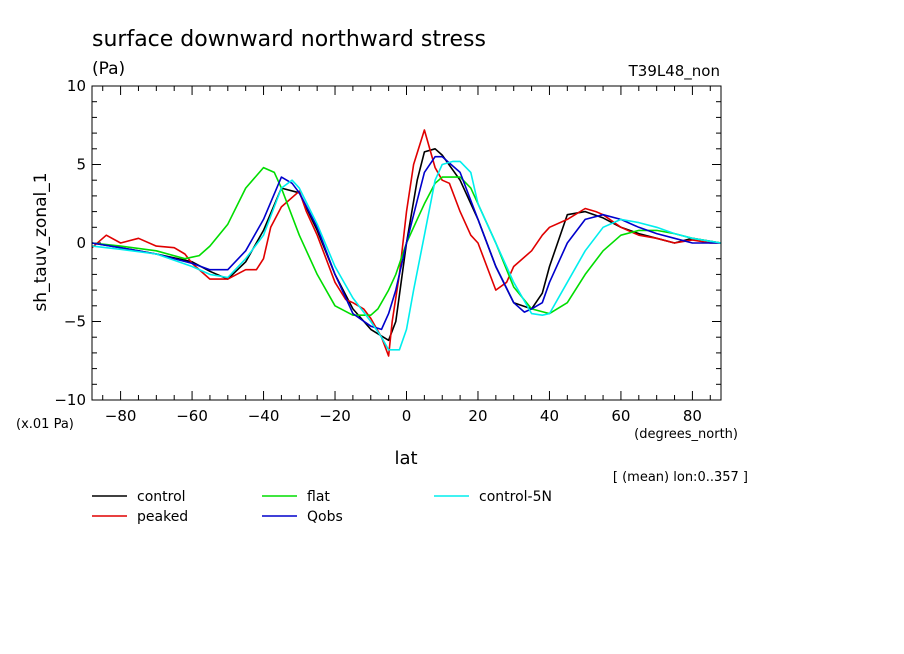 This screenshot has width=904, height=654. Describe the element at coordinates (81, 243) in the screenshot. I see `y-tick-label: 0` at that location.